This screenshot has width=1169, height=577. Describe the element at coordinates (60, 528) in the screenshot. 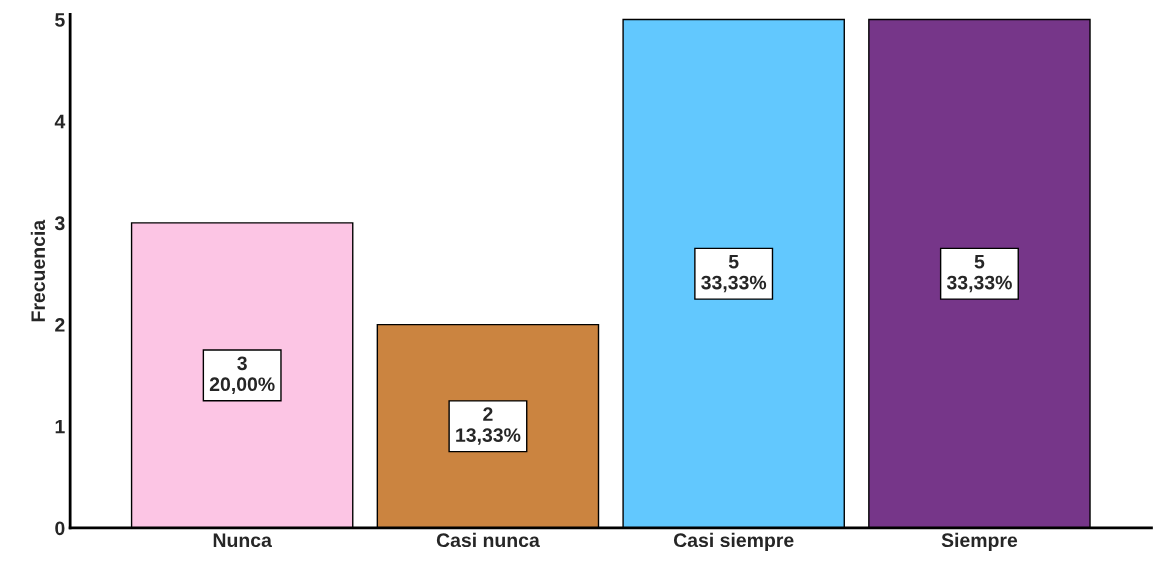

I see `y-tick-label: 0` at that location.